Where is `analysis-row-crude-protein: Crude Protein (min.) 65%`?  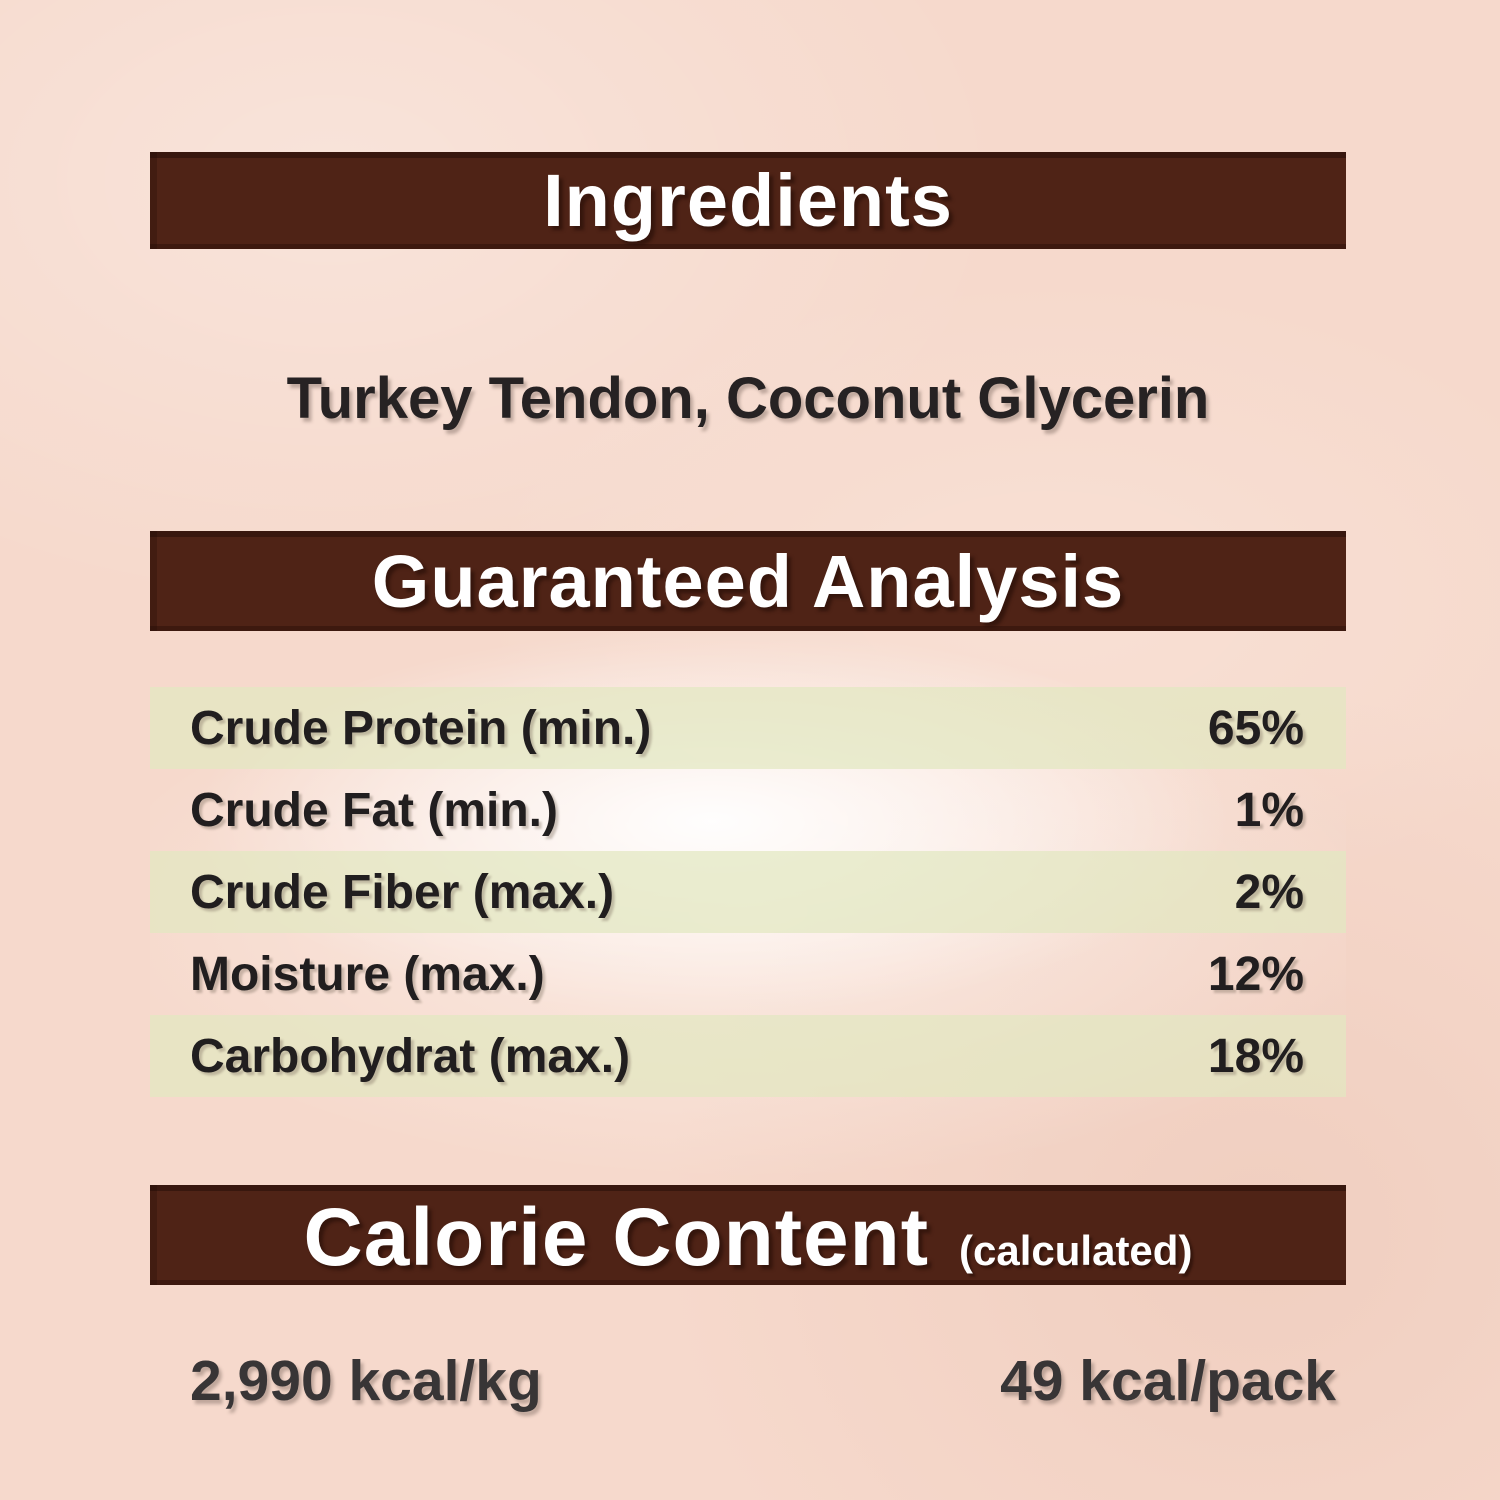 analysis-row-crude-protein: Crude Protein (min.) 65% is located at coordinates (748, 728).